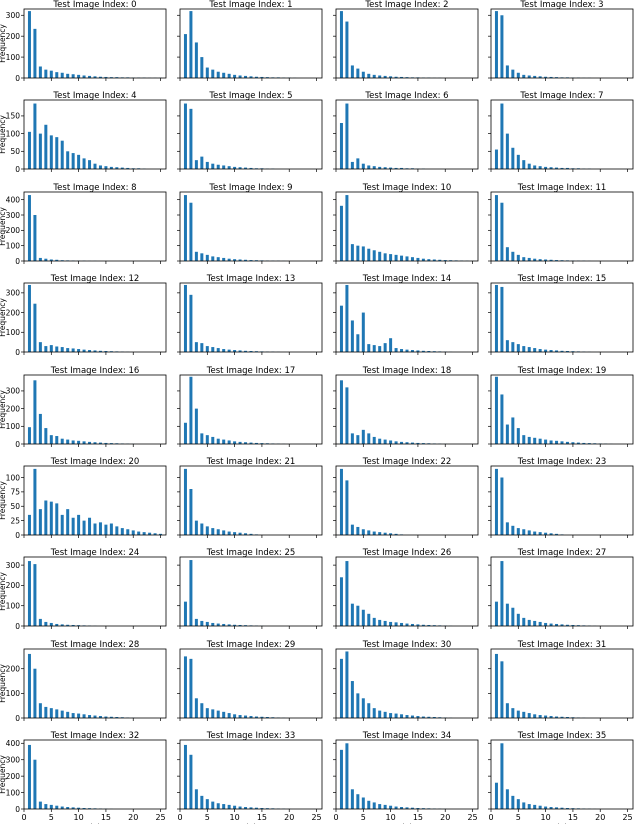 The image size is (640, 828). I want to click on panel-title: Test Image Index: 12, so click(95, 279).